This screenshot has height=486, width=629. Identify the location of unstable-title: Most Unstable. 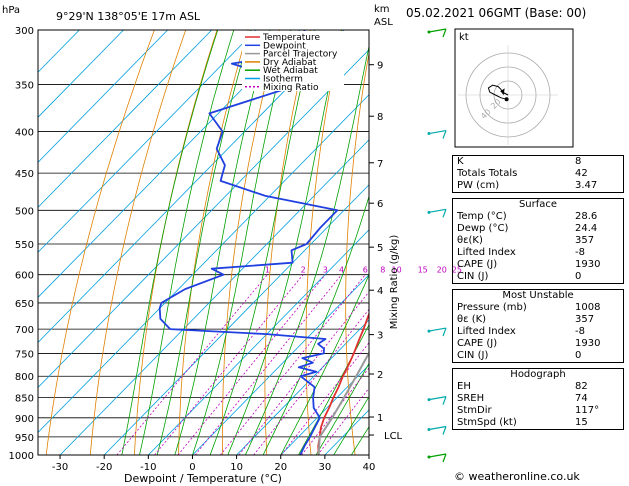
(538, 295).